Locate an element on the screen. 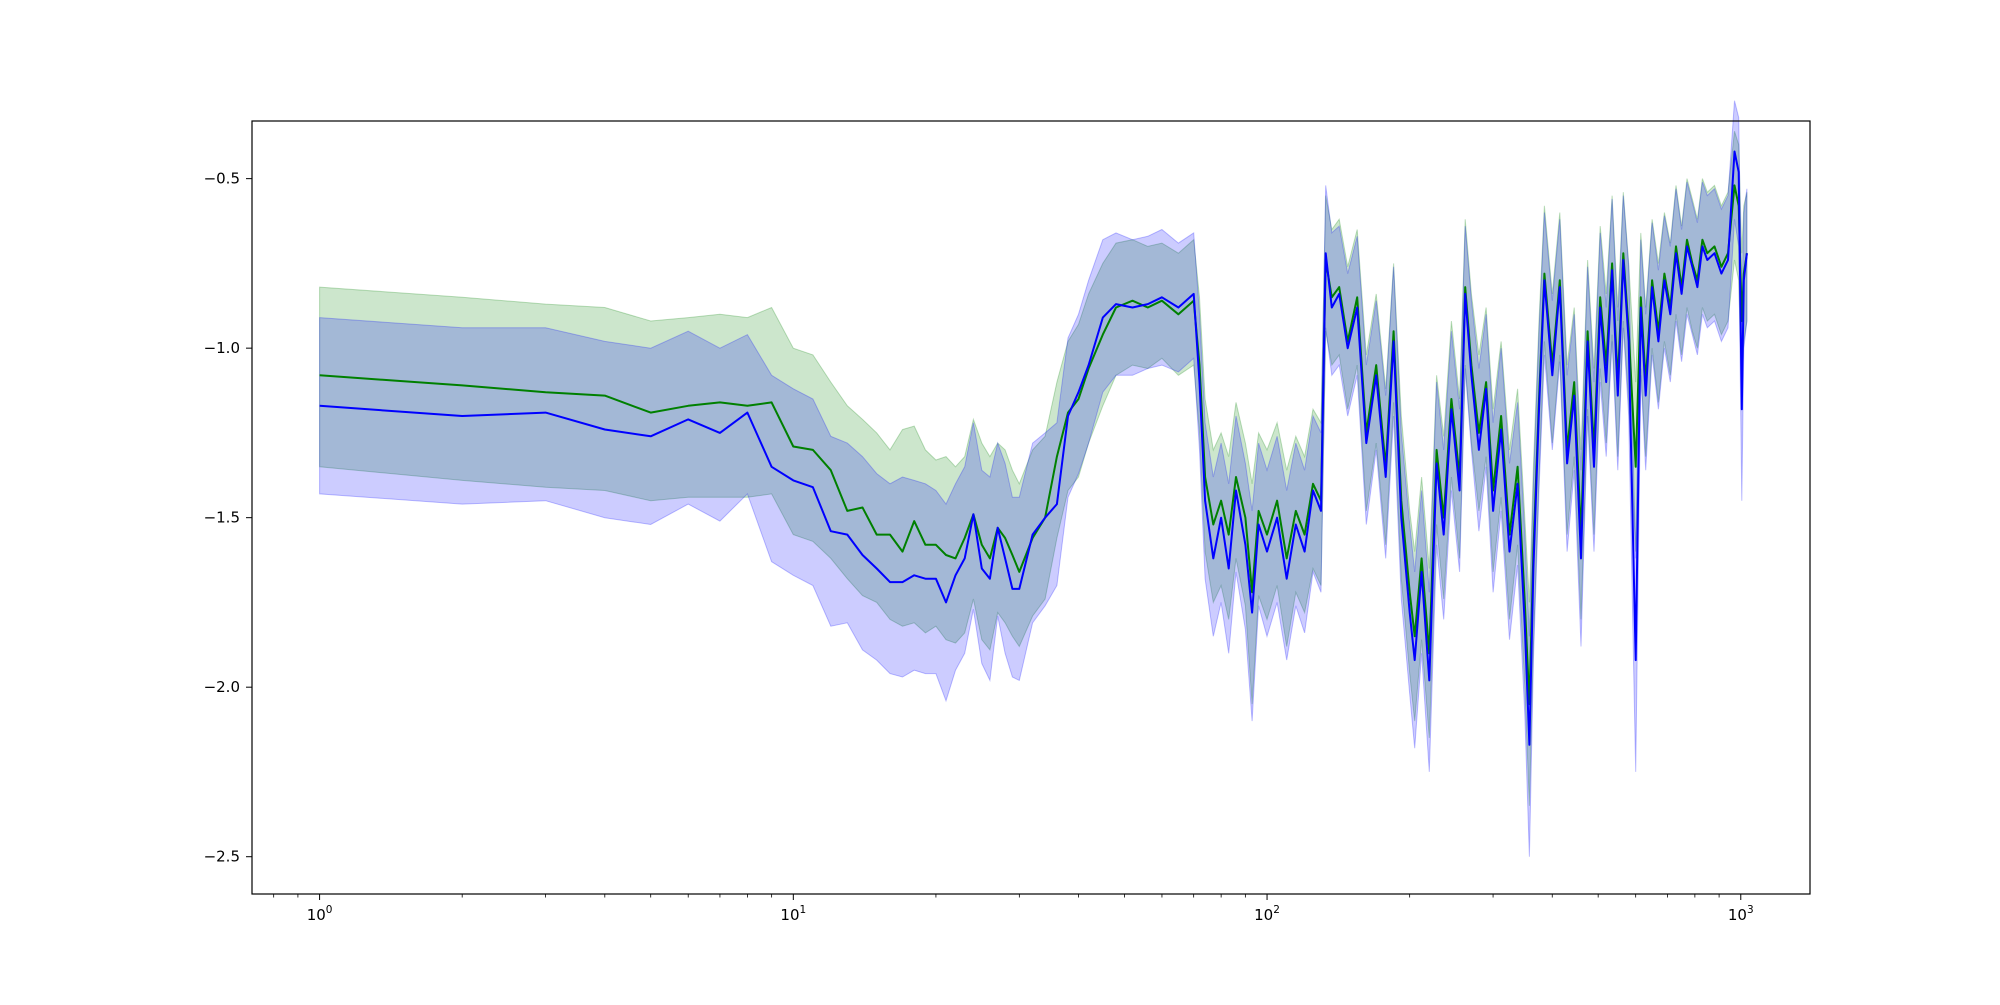 The image size is (2000, 1005). x-tick-label: 10¹ is located at coordinates (793, 914).